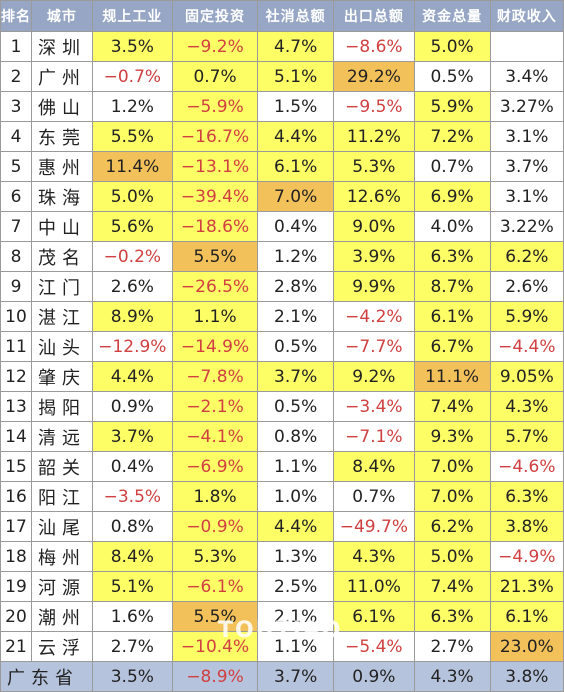  I want to click on deposits-cell: 6.2%, so click(452, 526).